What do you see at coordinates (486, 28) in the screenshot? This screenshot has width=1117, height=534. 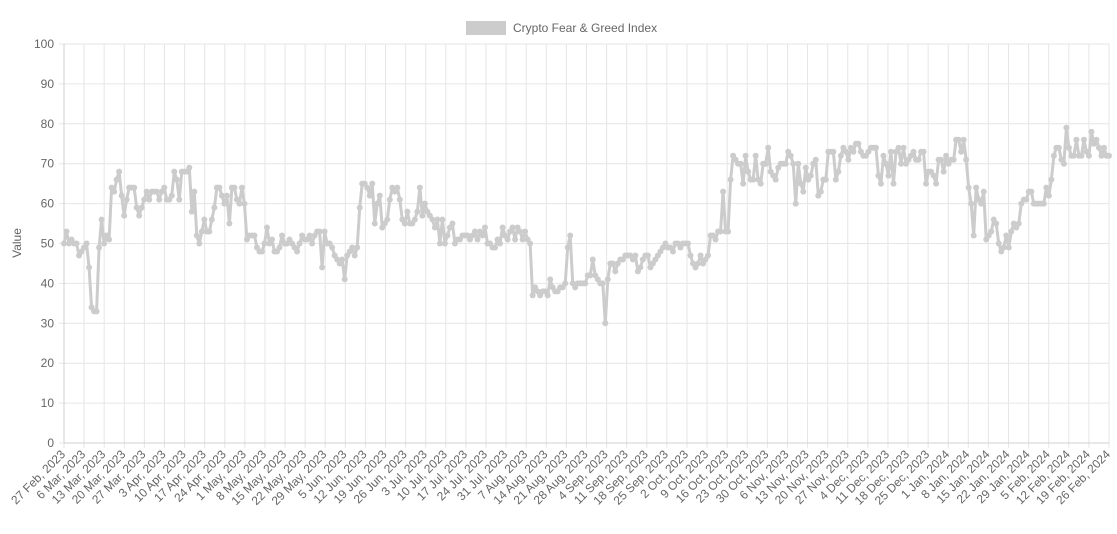 I see `legend-swatch` at bounding box center [486, 28].